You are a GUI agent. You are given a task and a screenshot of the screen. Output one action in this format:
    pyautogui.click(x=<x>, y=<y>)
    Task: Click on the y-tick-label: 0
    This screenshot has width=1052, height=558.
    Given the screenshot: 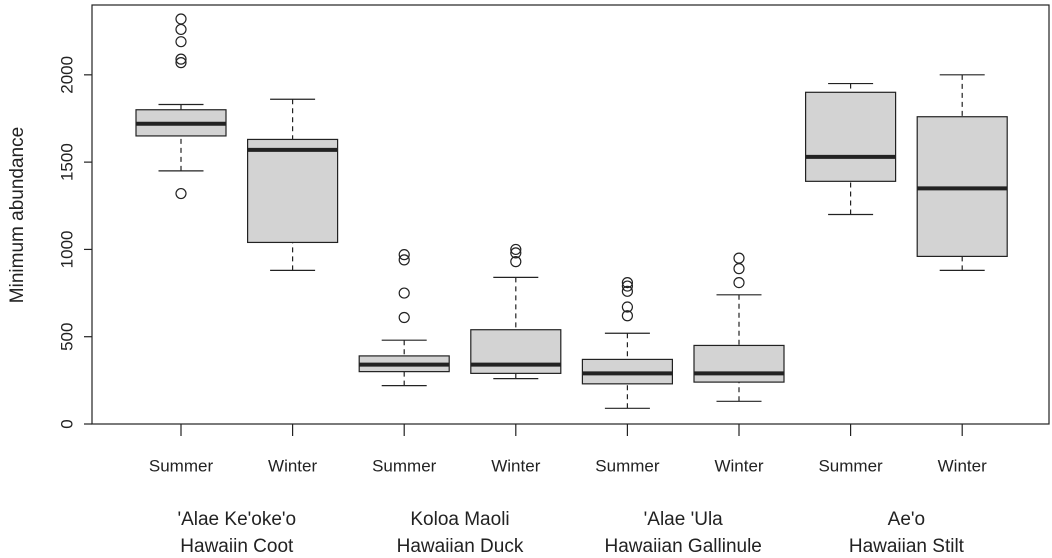 What is the action you would take?
    pyautogui.click(x=66, y=423)
    